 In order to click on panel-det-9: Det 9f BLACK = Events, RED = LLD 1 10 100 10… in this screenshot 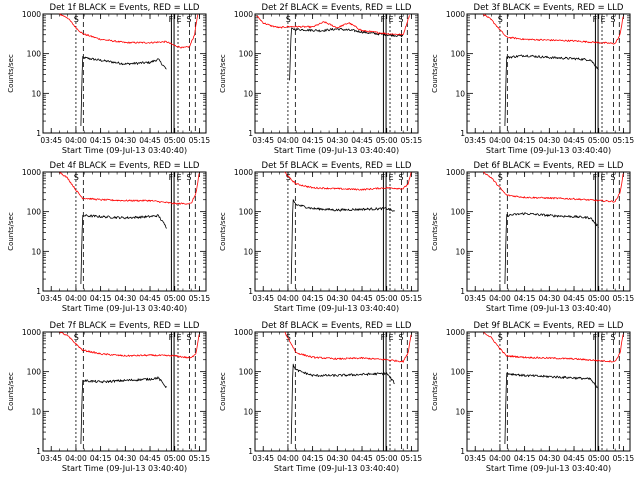, I will do `click(532, 397)`.